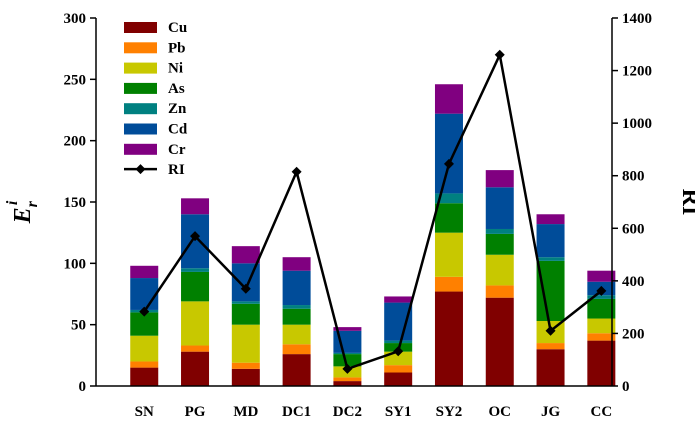 The height and width of the screenshot is (443, 695). What do you see at coordinates (601, 297) in the screenshot?
I see `bar-segment-zn-cc` at bounding box center [601, 297].